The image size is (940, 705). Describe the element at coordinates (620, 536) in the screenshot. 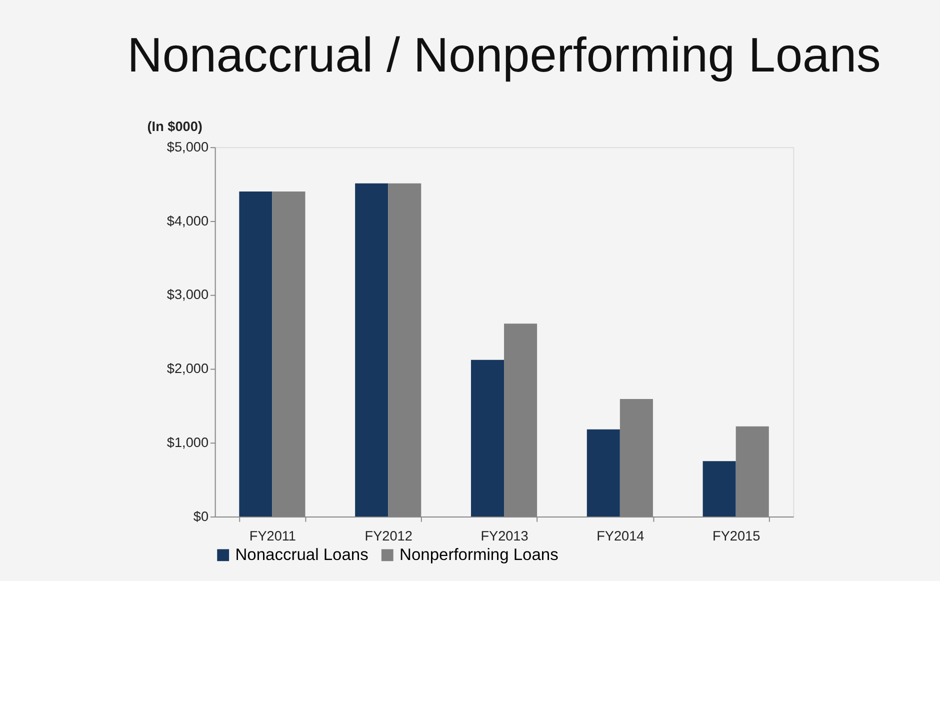

I see `x-tick-label: FY2014` at that location.